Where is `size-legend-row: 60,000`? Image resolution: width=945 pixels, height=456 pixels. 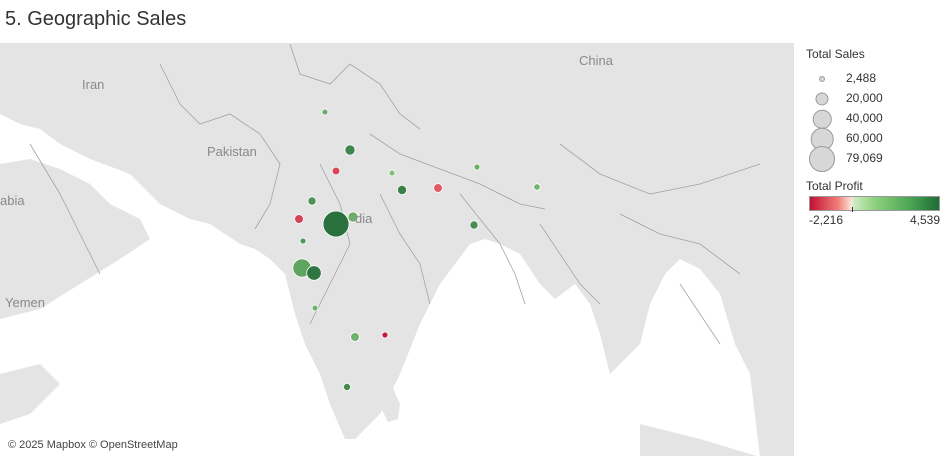
size-legend-row: 60,000 is located at coordinates (875, 139).